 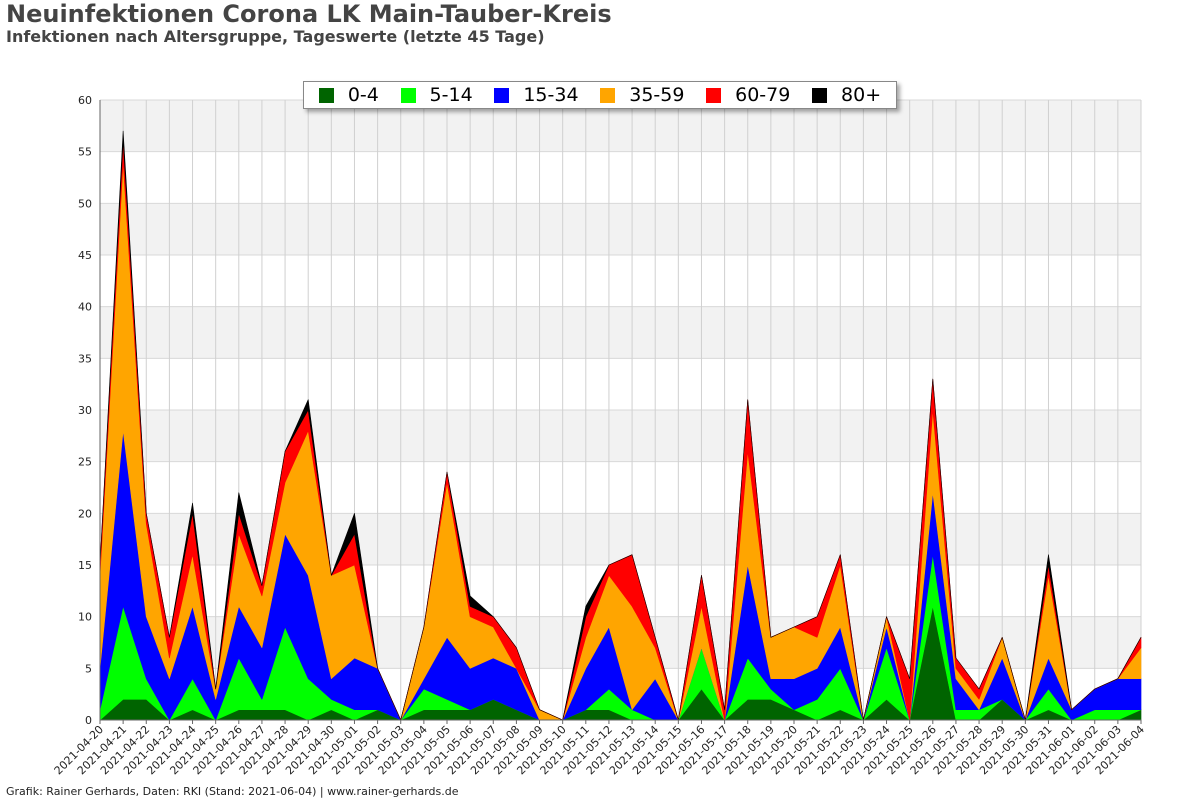 I want to click on legend-item: 35-59, so click(x=642, y=95).